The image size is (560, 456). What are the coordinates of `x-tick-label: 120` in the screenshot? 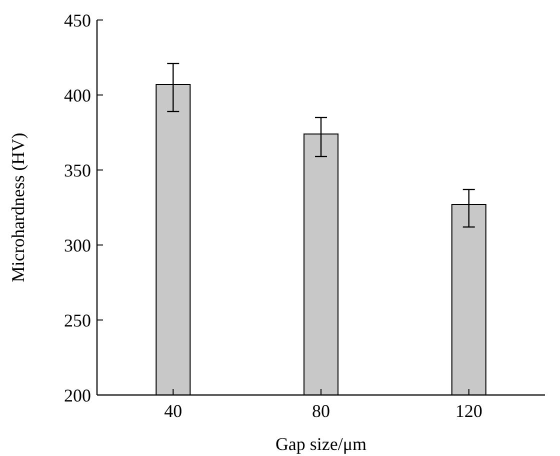 It's located at (468, 411).